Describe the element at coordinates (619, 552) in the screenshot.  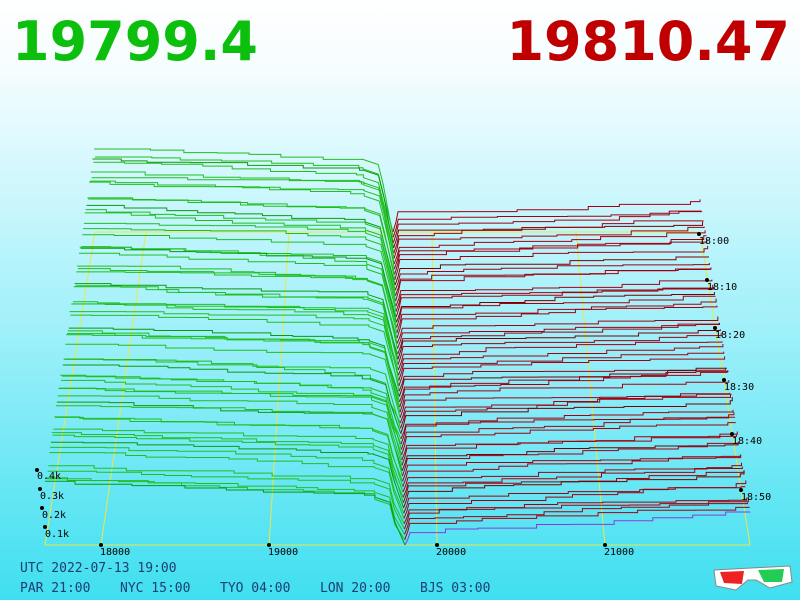
I see `price-label: 21000` at that location.